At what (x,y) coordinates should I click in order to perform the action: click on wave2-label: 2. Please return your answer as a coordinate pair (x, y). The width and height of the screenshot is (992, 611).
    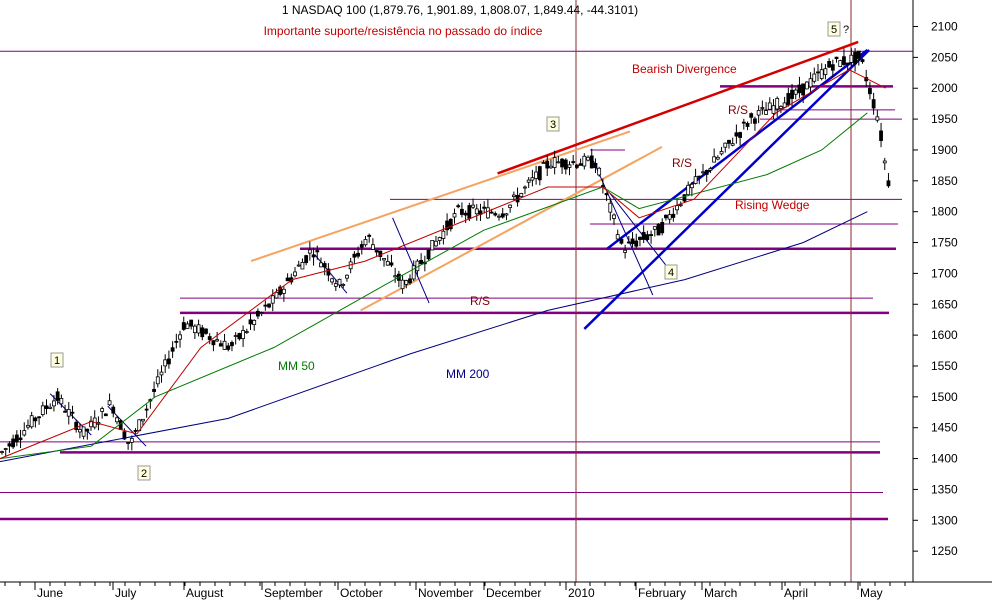
    Looking at the image, I should click on (144, 474).